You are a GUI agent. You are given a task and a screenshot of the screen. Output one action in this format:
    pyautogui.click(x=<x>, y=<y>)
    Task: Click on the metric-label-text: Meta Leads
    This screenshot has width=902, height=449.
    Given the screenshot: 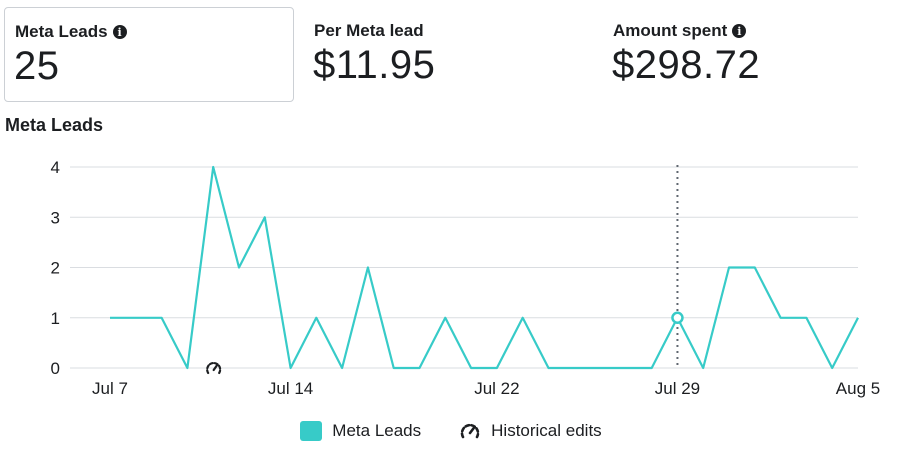 What is the action you would take?
    pyautogui.click(x=61, y=31)
    